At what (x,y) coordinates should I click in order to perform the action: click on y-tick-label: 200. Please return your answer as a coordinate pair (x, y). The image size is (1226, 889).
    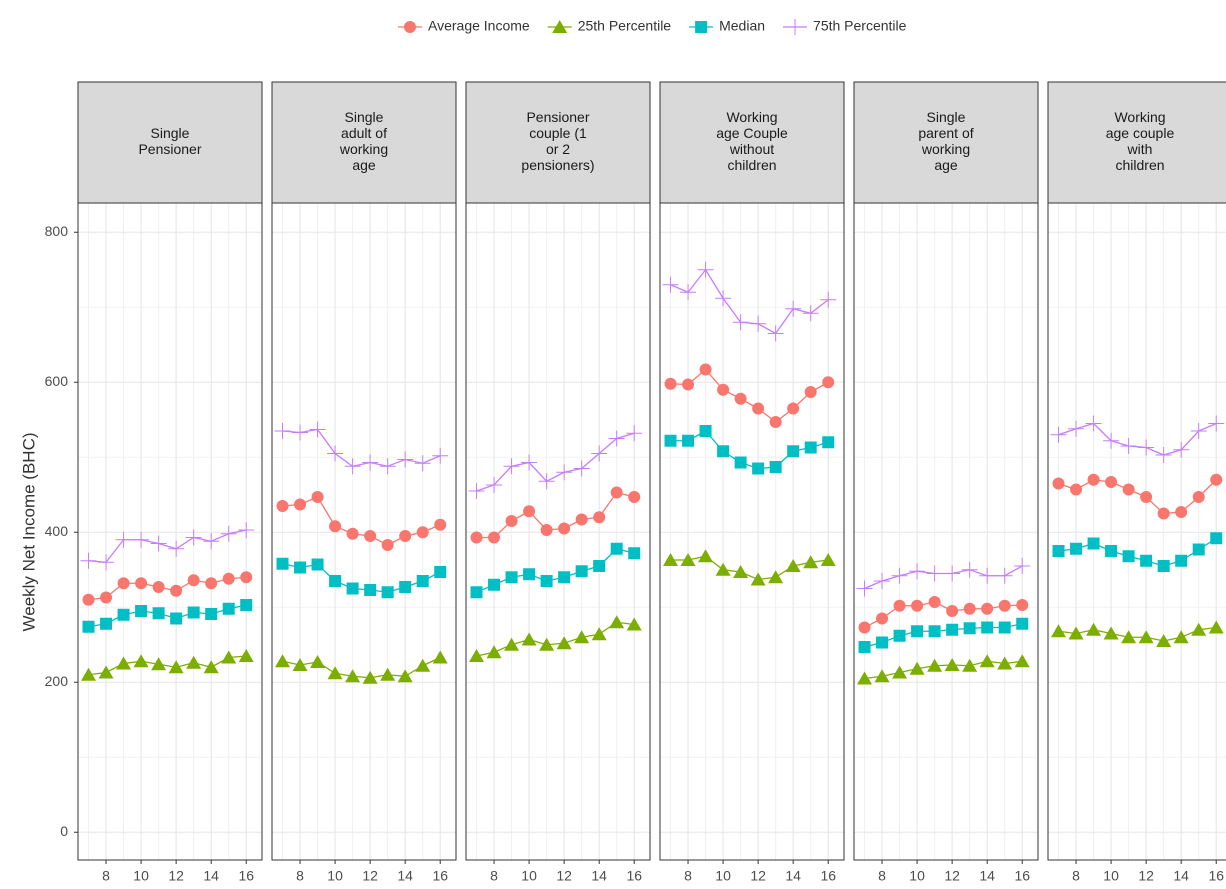
    Looking at the image, I should click on (57, 681).